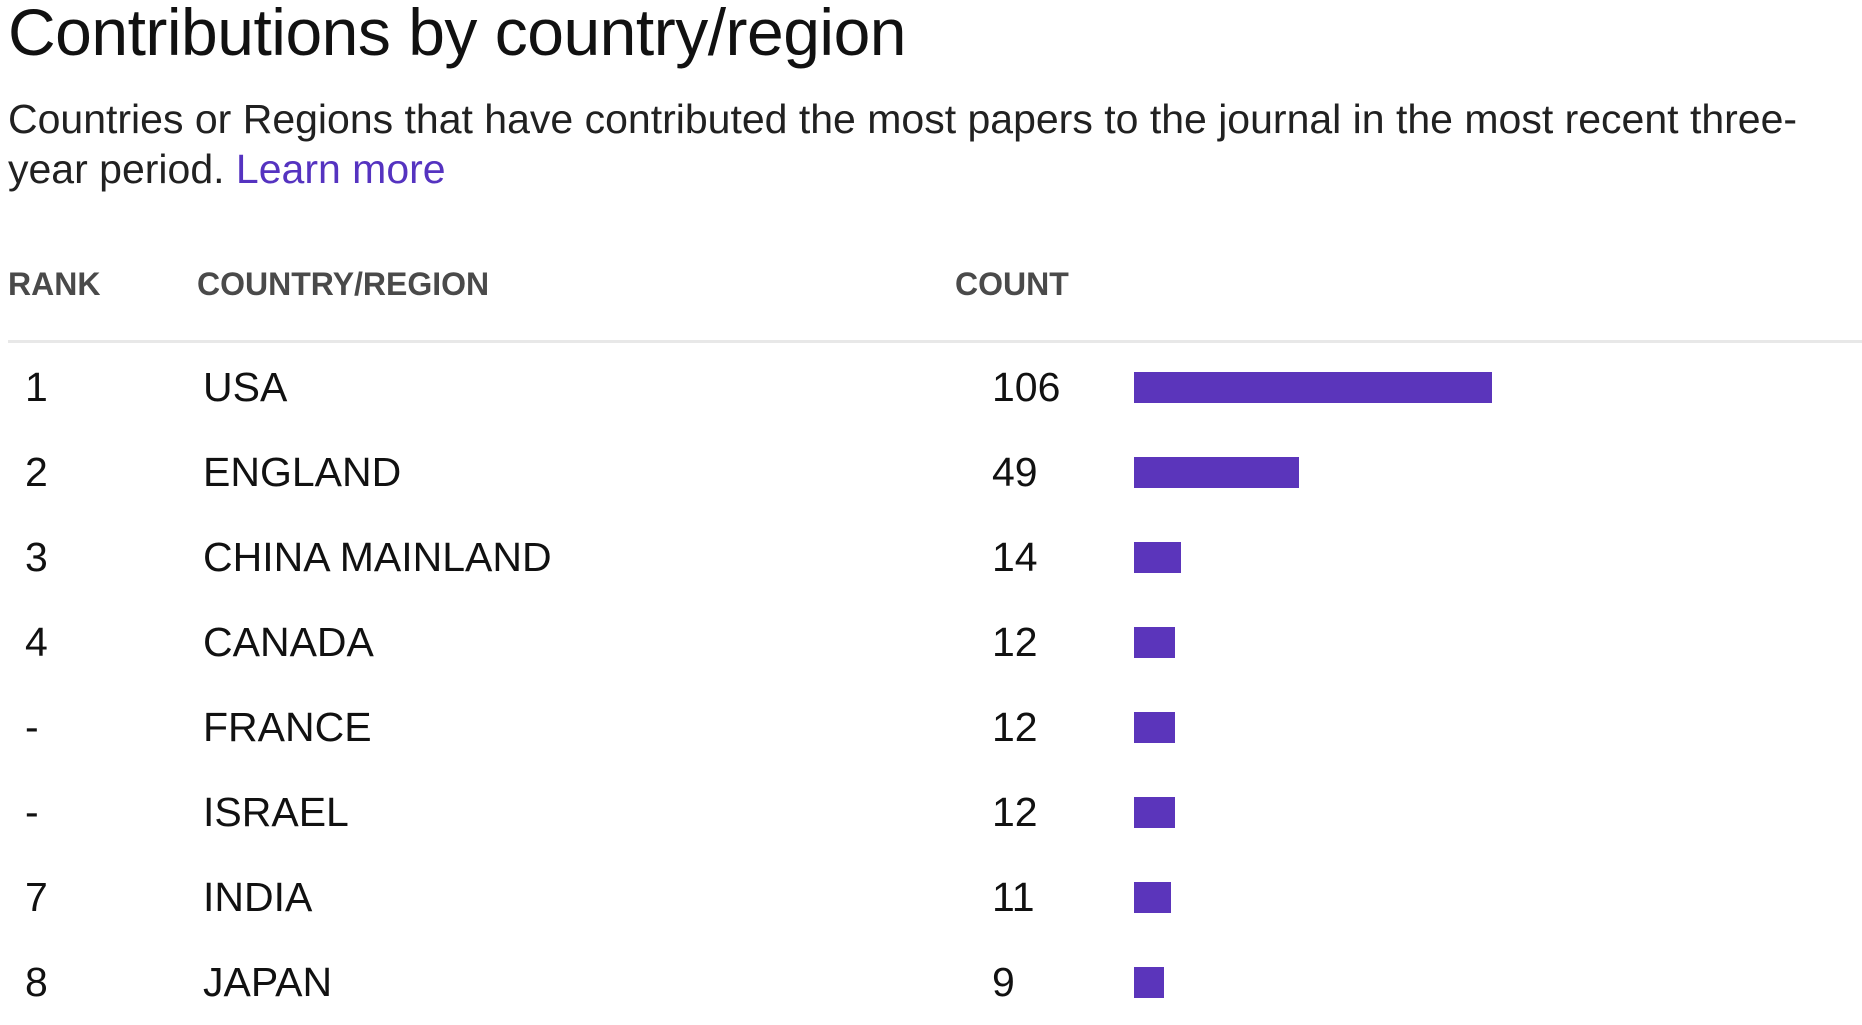  Describe the element at coordinates (268, 982) in the screenshot. I see `country-cell: JAPAN` at that location.